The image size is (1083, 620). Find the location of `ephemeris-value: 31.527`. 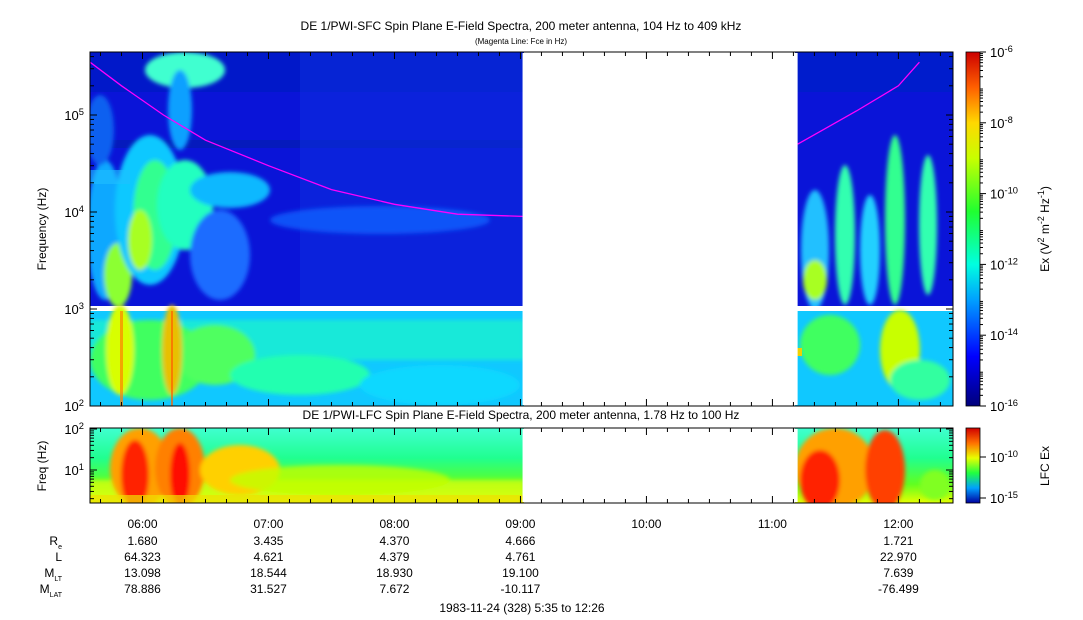

ephemeris-value: 31.527 is located at coordinates (268, 589).